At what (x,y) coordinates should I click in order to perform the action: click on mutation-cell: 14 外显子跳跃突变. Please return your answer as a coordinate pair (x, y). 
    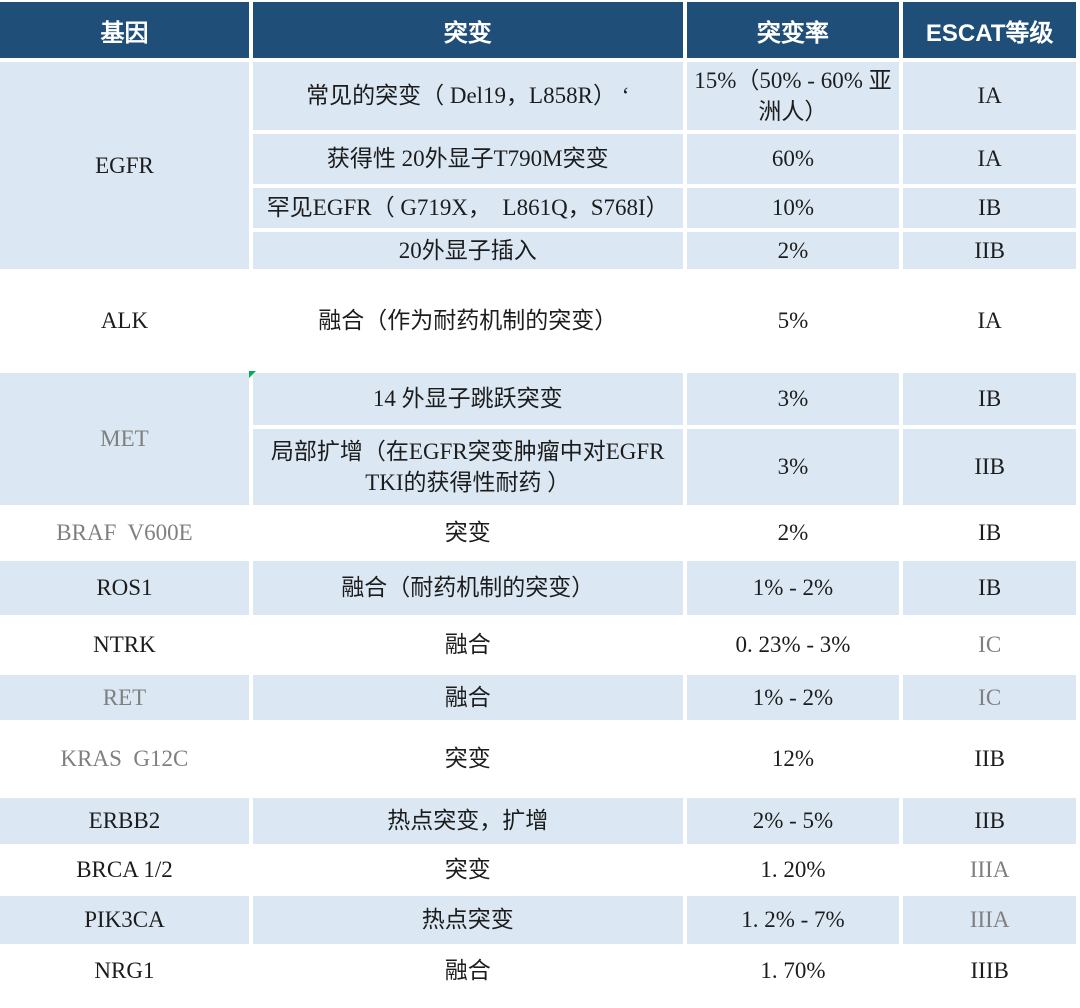
    Looking at the image, I should click on (465, 398).